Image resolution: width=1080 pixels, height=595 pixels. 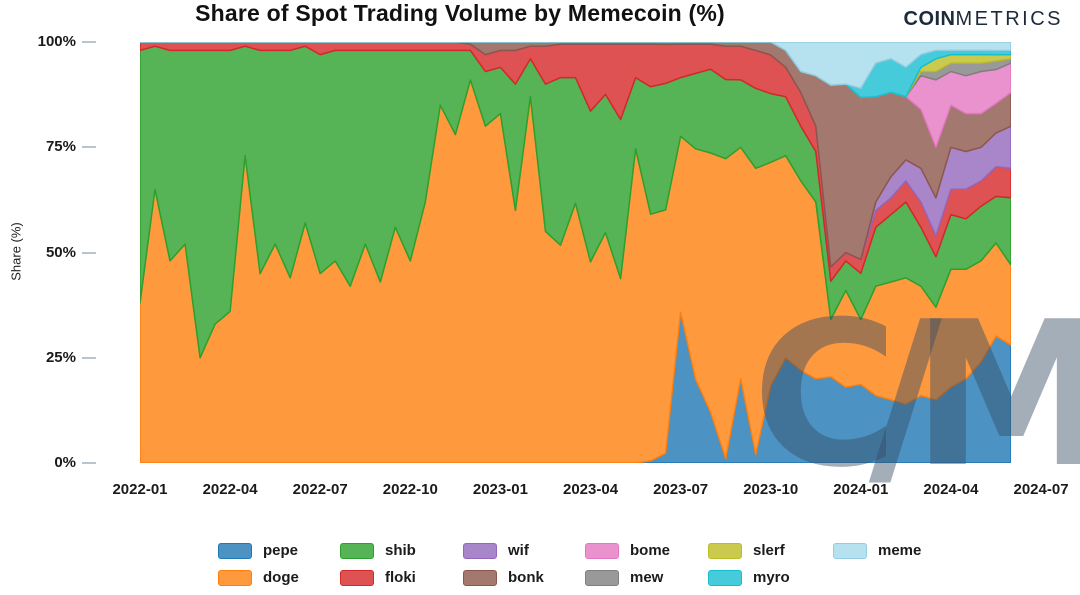 I want to click on legend-swatch-floki, so click(x=357, y=577).